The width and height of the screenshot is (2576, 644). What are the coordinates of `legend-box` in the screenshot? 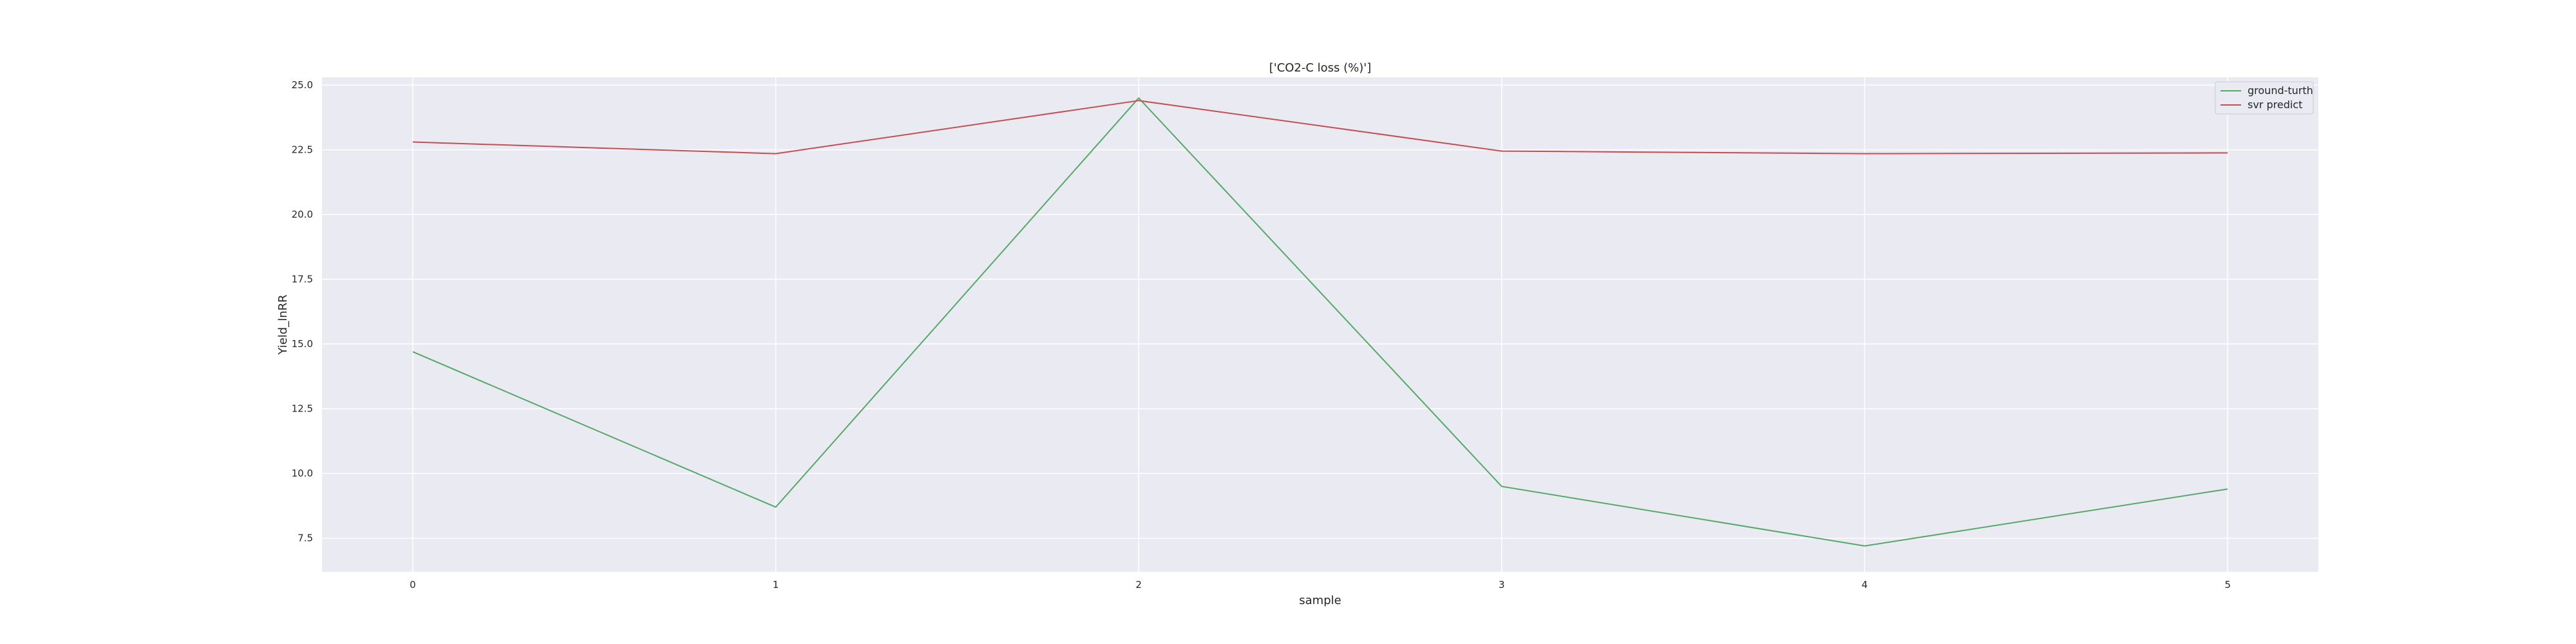 It's located at (2264, 98).